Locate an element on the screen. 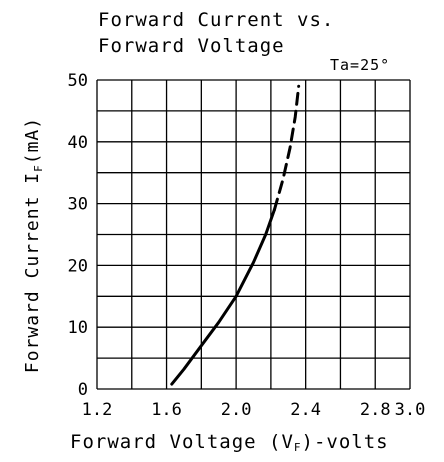  y-tick-label: 50 is located at coordinates (78, 81).